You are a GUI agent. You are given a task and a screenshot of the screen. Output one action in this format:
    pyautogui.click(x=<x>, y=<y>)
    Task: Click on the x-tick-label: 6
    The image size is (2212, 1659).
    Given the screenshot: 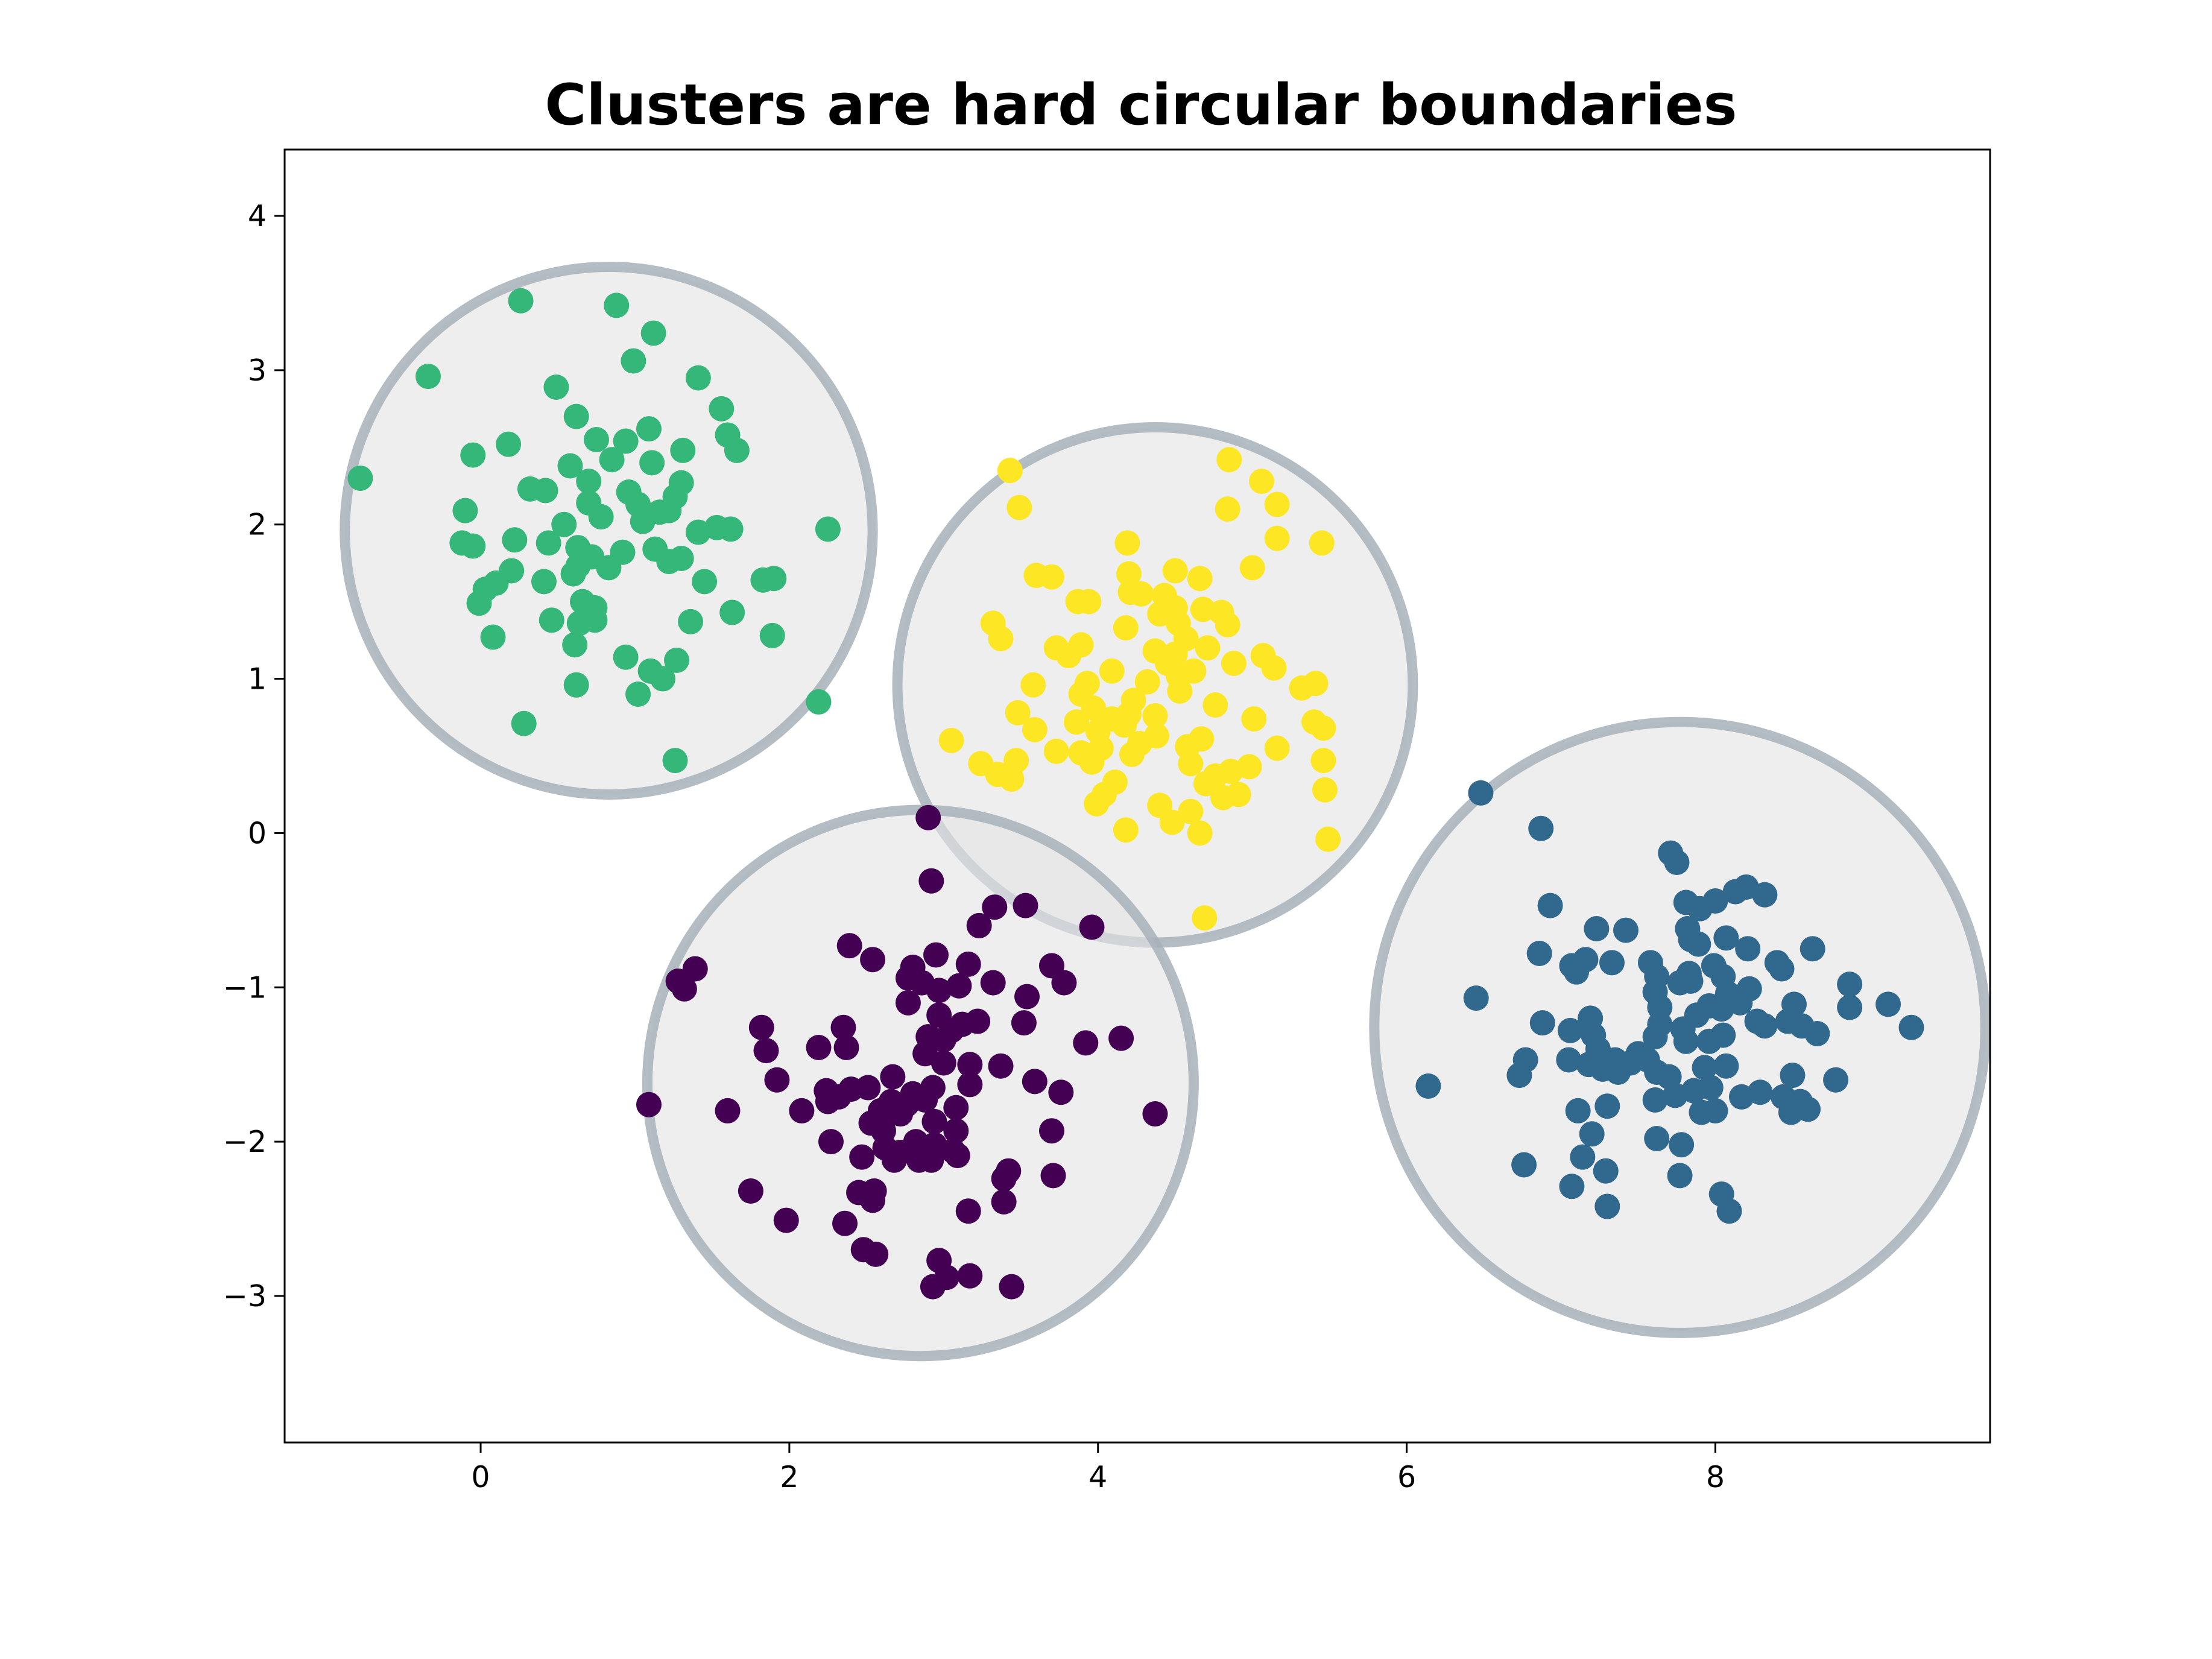 What is the action you would take?
    pyautogui.click(x=1406, y=1477)
    